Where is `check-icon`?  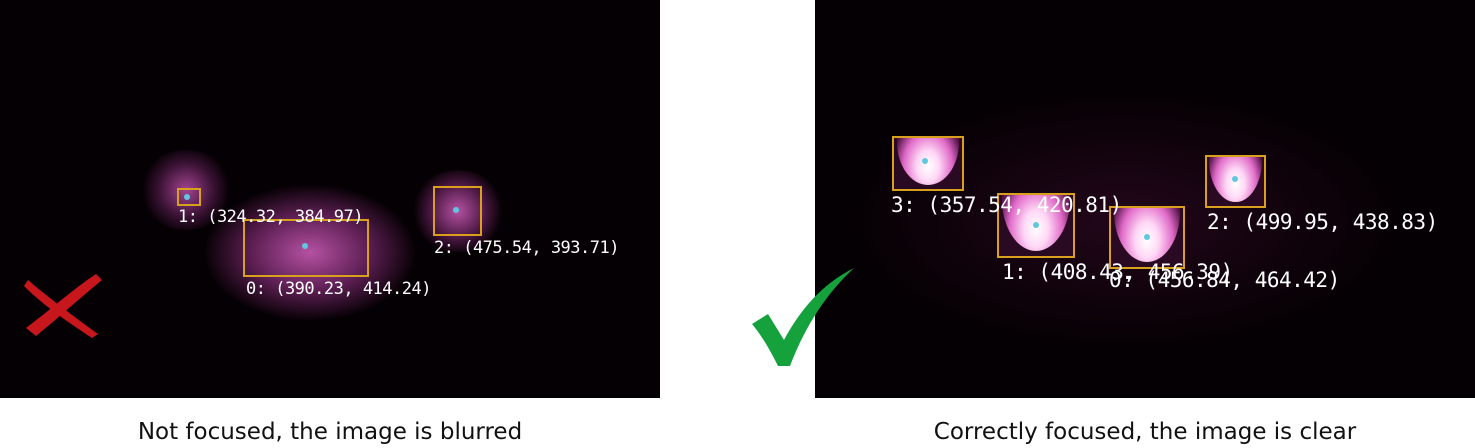 check-icon is located at coordinates (803, 321).